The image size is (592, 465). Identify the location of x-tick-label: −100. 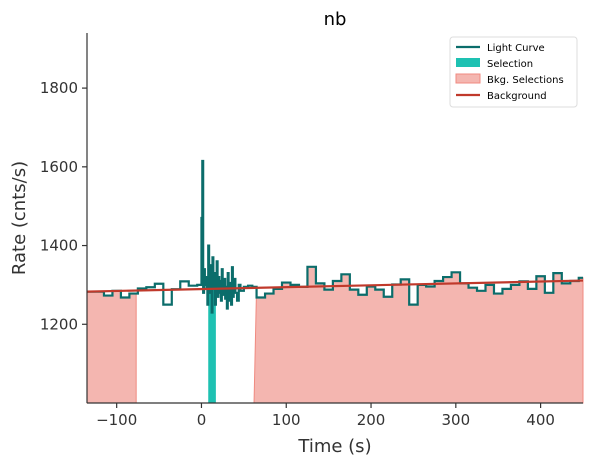
(116, 420).